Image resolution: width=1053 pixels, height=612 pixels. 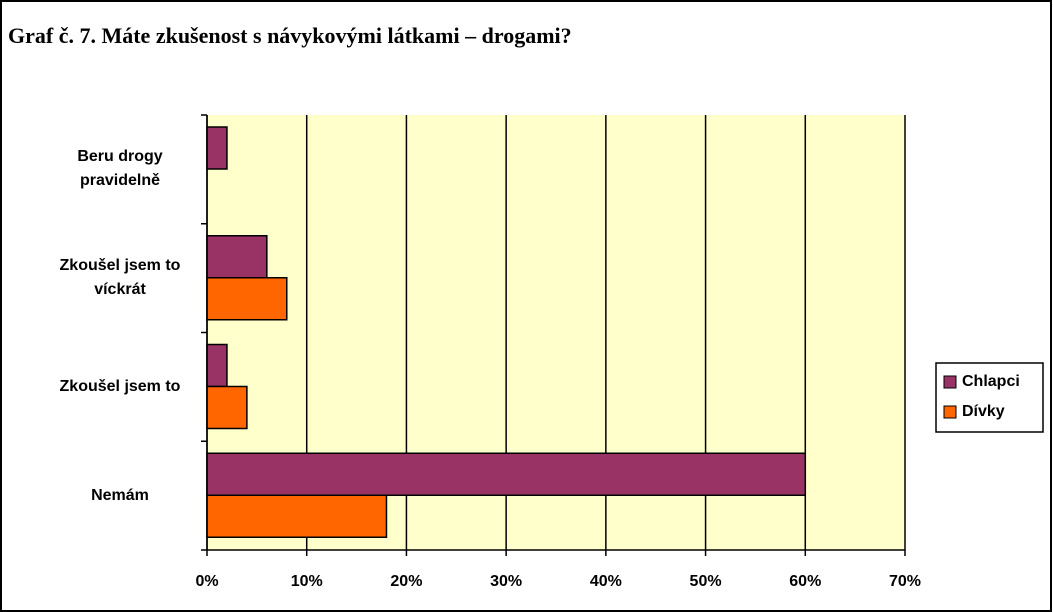 What do you see at coordinates (406, 581) in the screenshot?
I see `x-tick-label: 20%` at bounding box center [406, 581].